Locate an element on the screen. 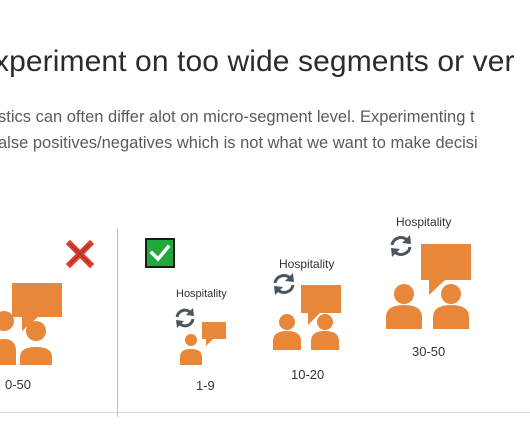 The image size is (530, 443). range-label-1: 1-9 is located at coordinates (205, 385).